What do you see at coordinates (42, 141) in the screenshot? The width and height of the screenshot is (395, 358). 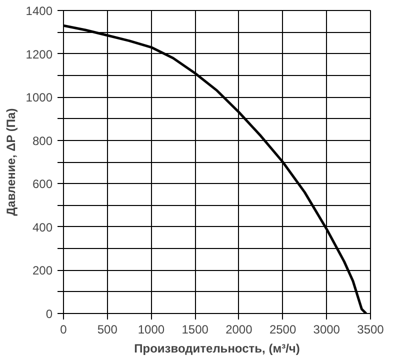 I see `y-tick-label: 800` at bounding box center [42, 141].